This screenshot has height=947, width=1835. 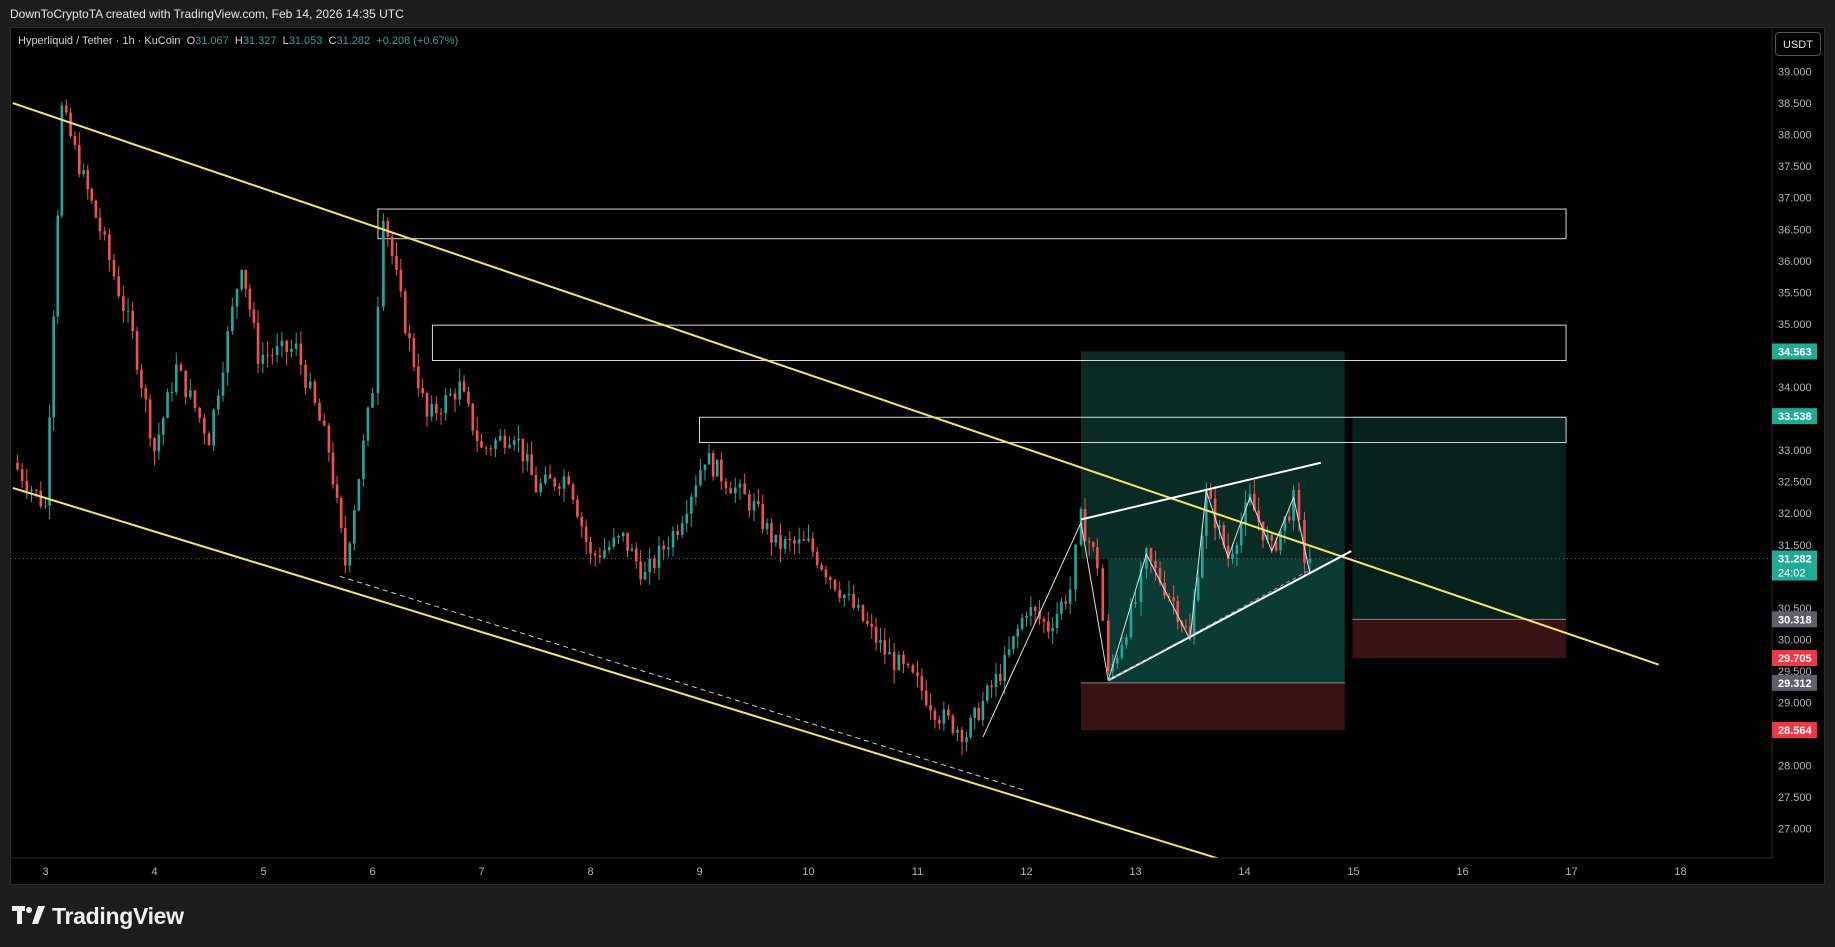 I want to click on long-stop-zone, so click(x=1213, y=706).